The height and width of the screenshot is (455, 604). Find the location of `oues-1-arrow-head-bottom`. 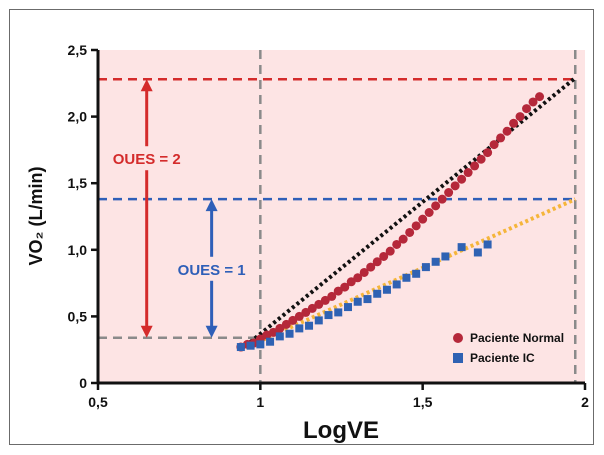

oues-1-arrow-head-bottom is located at coordinates (211, 331).